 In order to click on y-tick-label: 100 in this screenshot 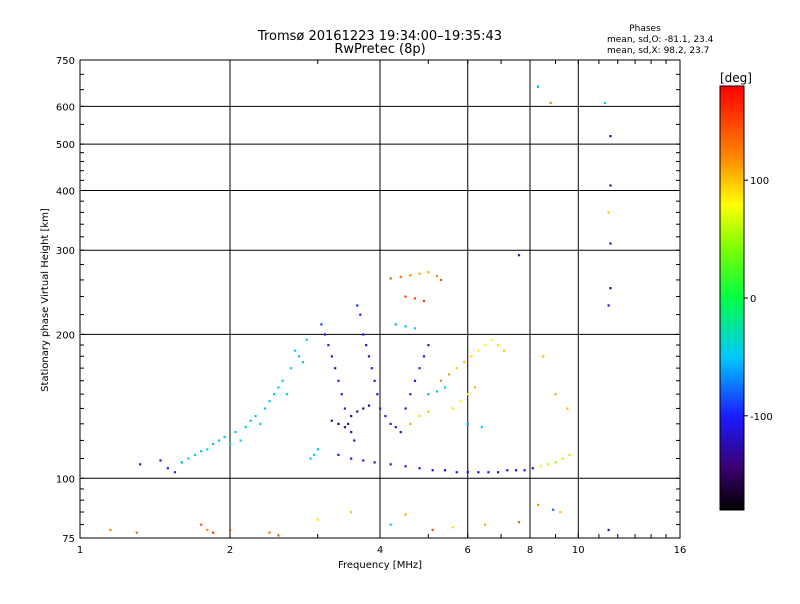, I will do `click(65, 479)`.